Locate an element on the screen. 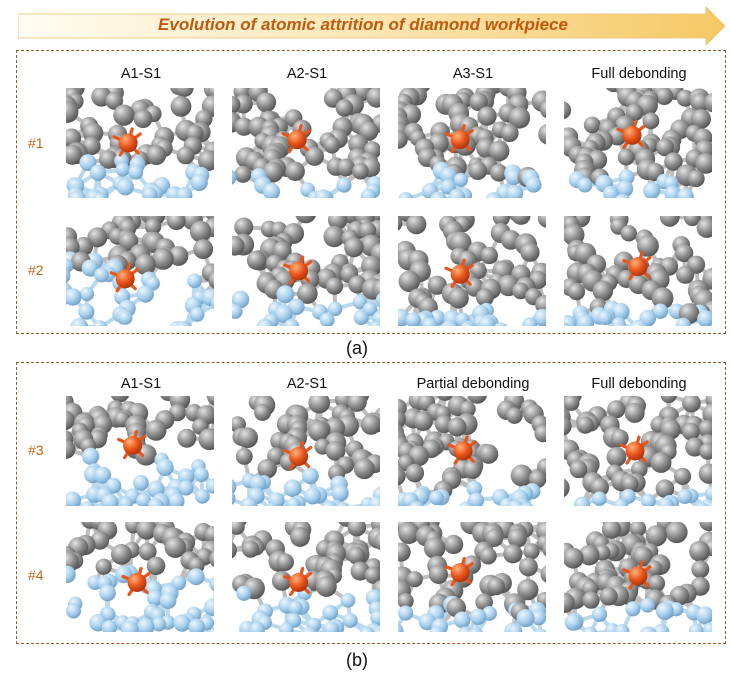  row-label-1: #1 is located at coordinates (36, 143).